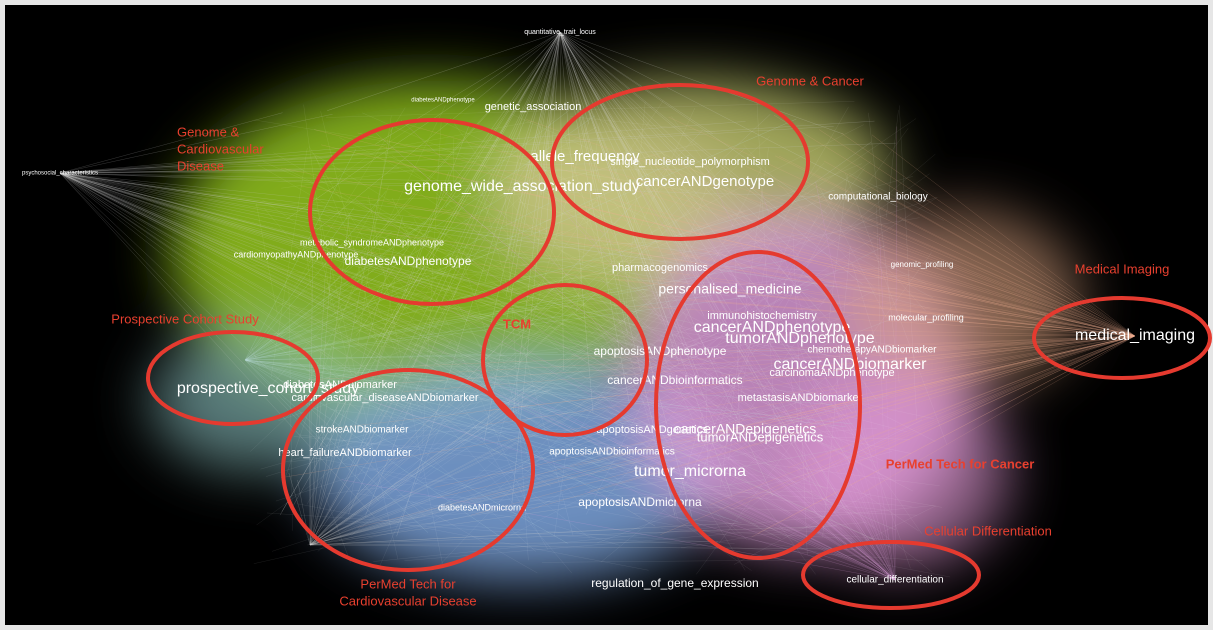  I want to click on node-label: apoptosisANDgenetics, so click(652, 430).